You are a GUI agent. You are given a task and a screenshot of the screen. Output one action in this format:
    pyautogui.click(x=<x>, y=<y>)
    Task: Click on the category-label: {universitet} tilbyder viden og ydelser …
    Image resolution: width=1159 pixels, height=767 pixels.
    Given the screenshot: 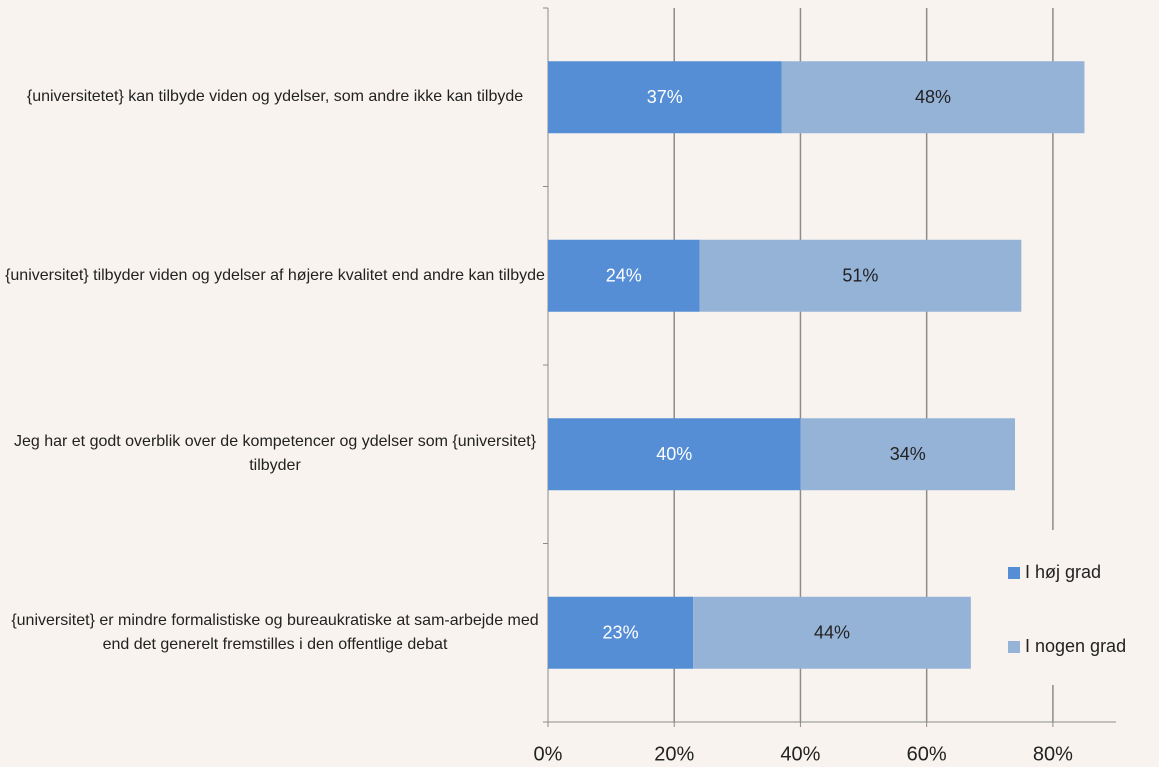 What is the action you would take?
    pyautogui.click(x=275, y=275)
    